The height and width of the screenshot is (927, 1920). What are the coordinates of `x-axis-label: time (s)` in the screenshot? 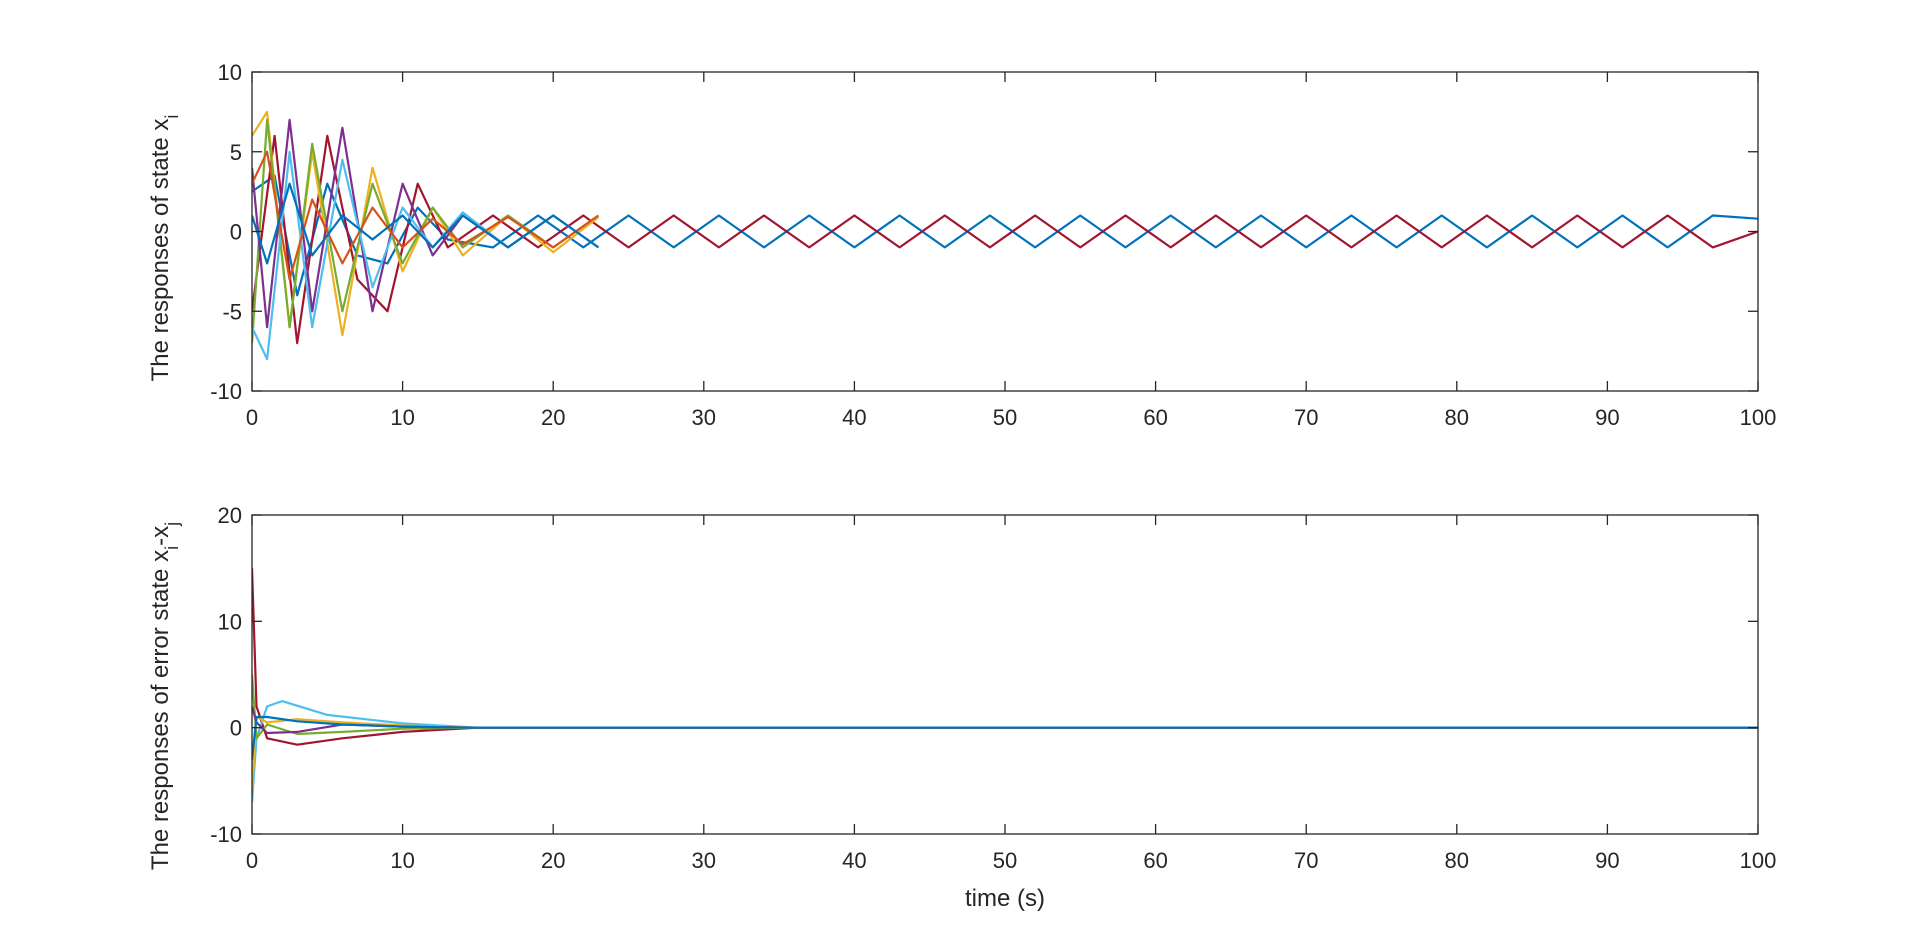 It's located at (1005, 898).